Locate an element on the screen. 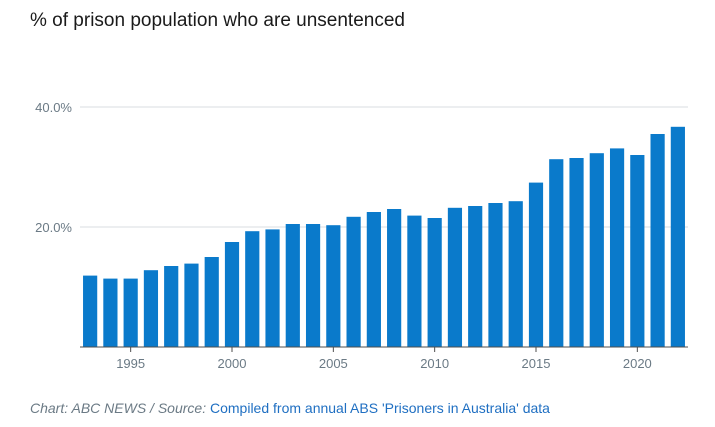  bar-2008 is located at coordinates (394, 278).